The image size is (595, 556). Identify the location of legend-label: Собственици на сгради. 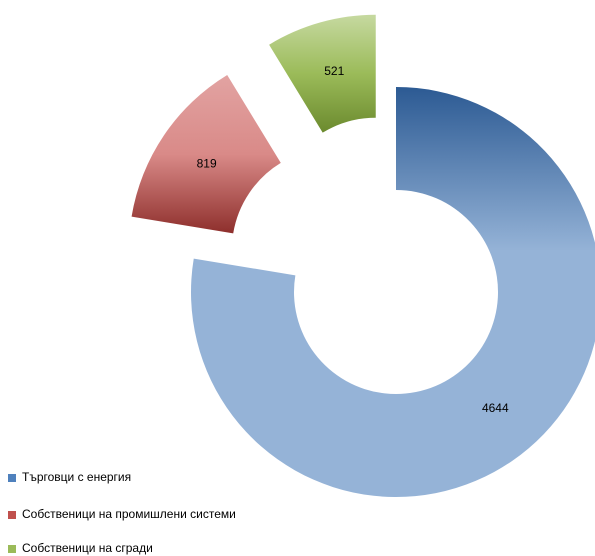
(87, 548).